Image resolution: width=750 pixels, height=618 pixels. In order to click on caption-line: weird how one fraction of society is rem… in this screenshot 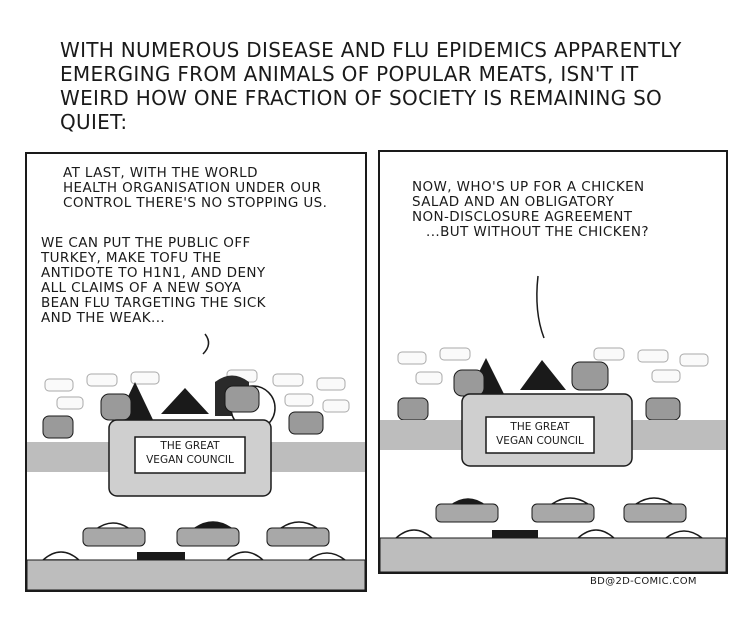, I will do `click(361, 110)`.